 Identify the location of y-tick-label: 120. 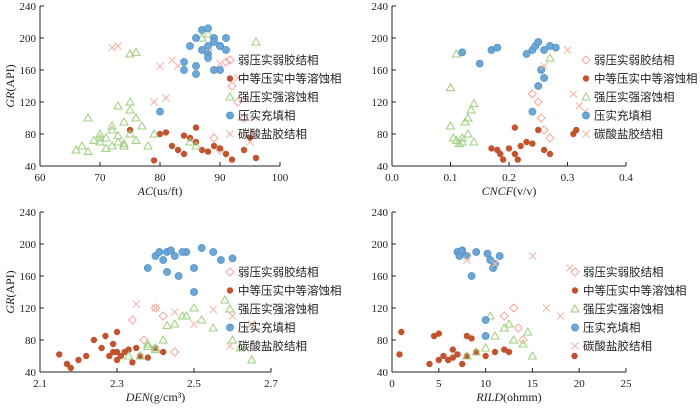
(28, 103).